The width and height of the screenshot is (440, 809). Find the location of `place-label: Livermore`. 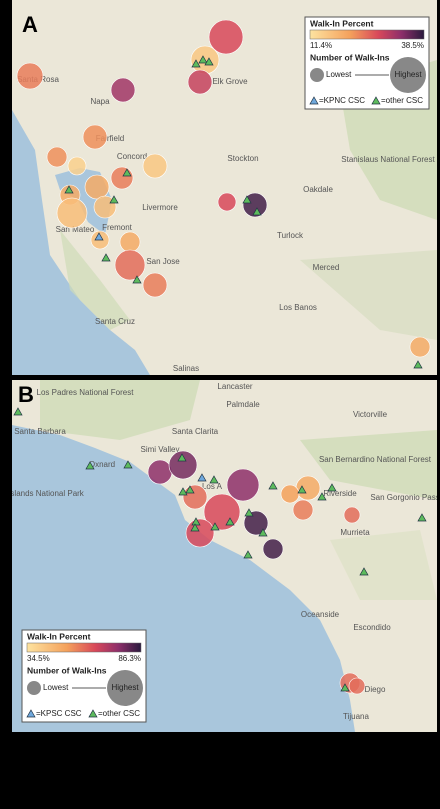

place-label: Livermore is located at coordinates (160, 207).